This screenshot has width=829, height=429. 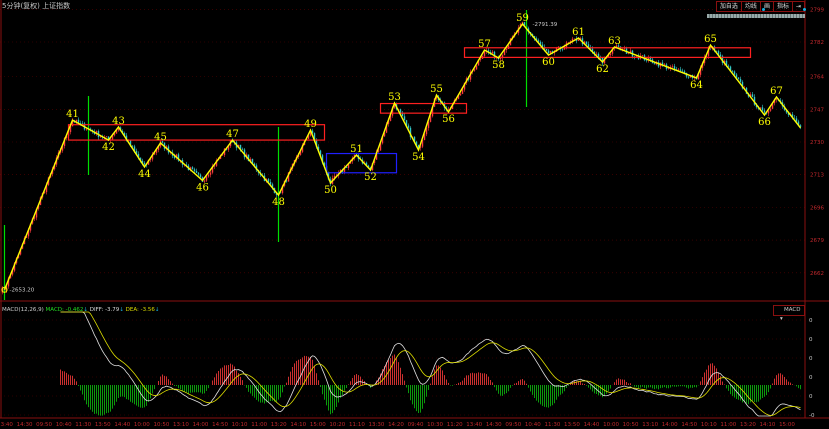 I want to click on macd-tick-label: 0, so click(x=811, y=321).